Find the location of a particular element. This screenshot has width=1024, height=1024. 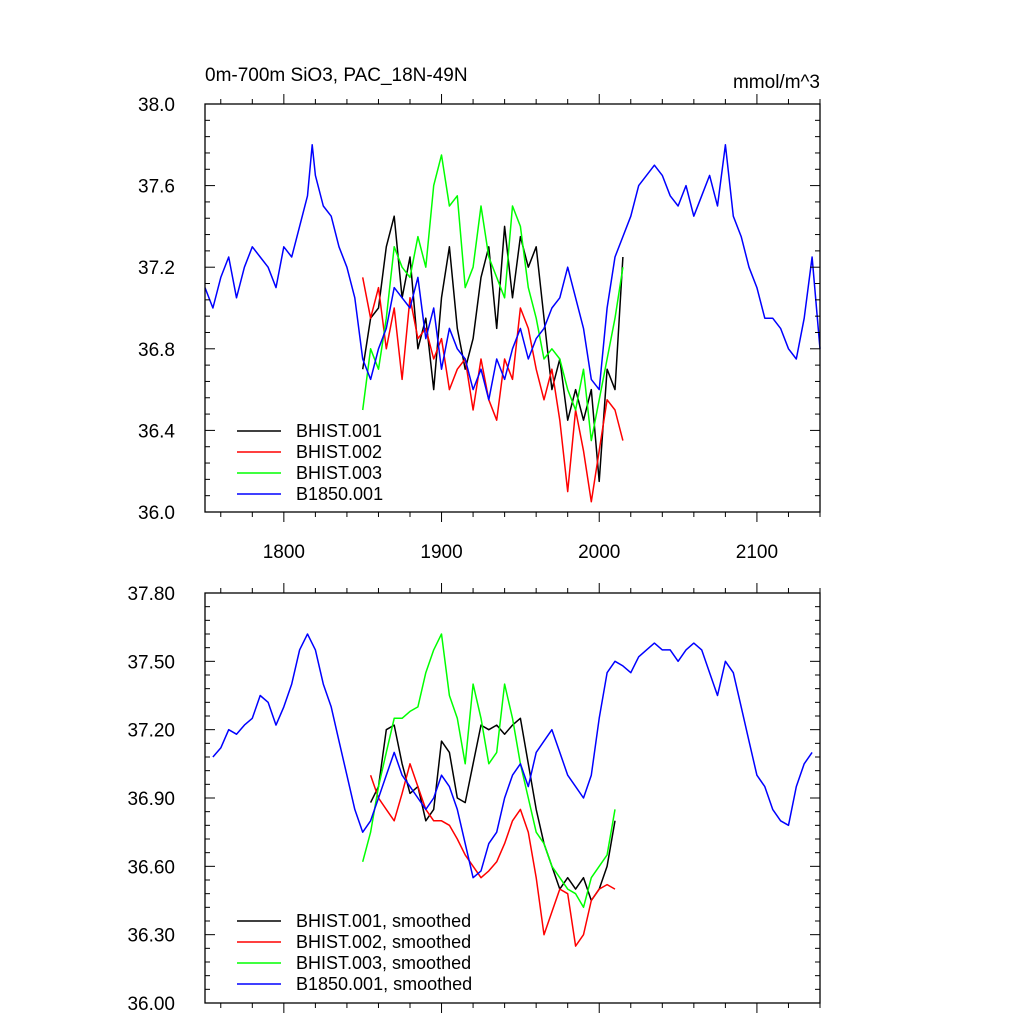

legend-label: B1850.001 is located at coordinates (339, 494).